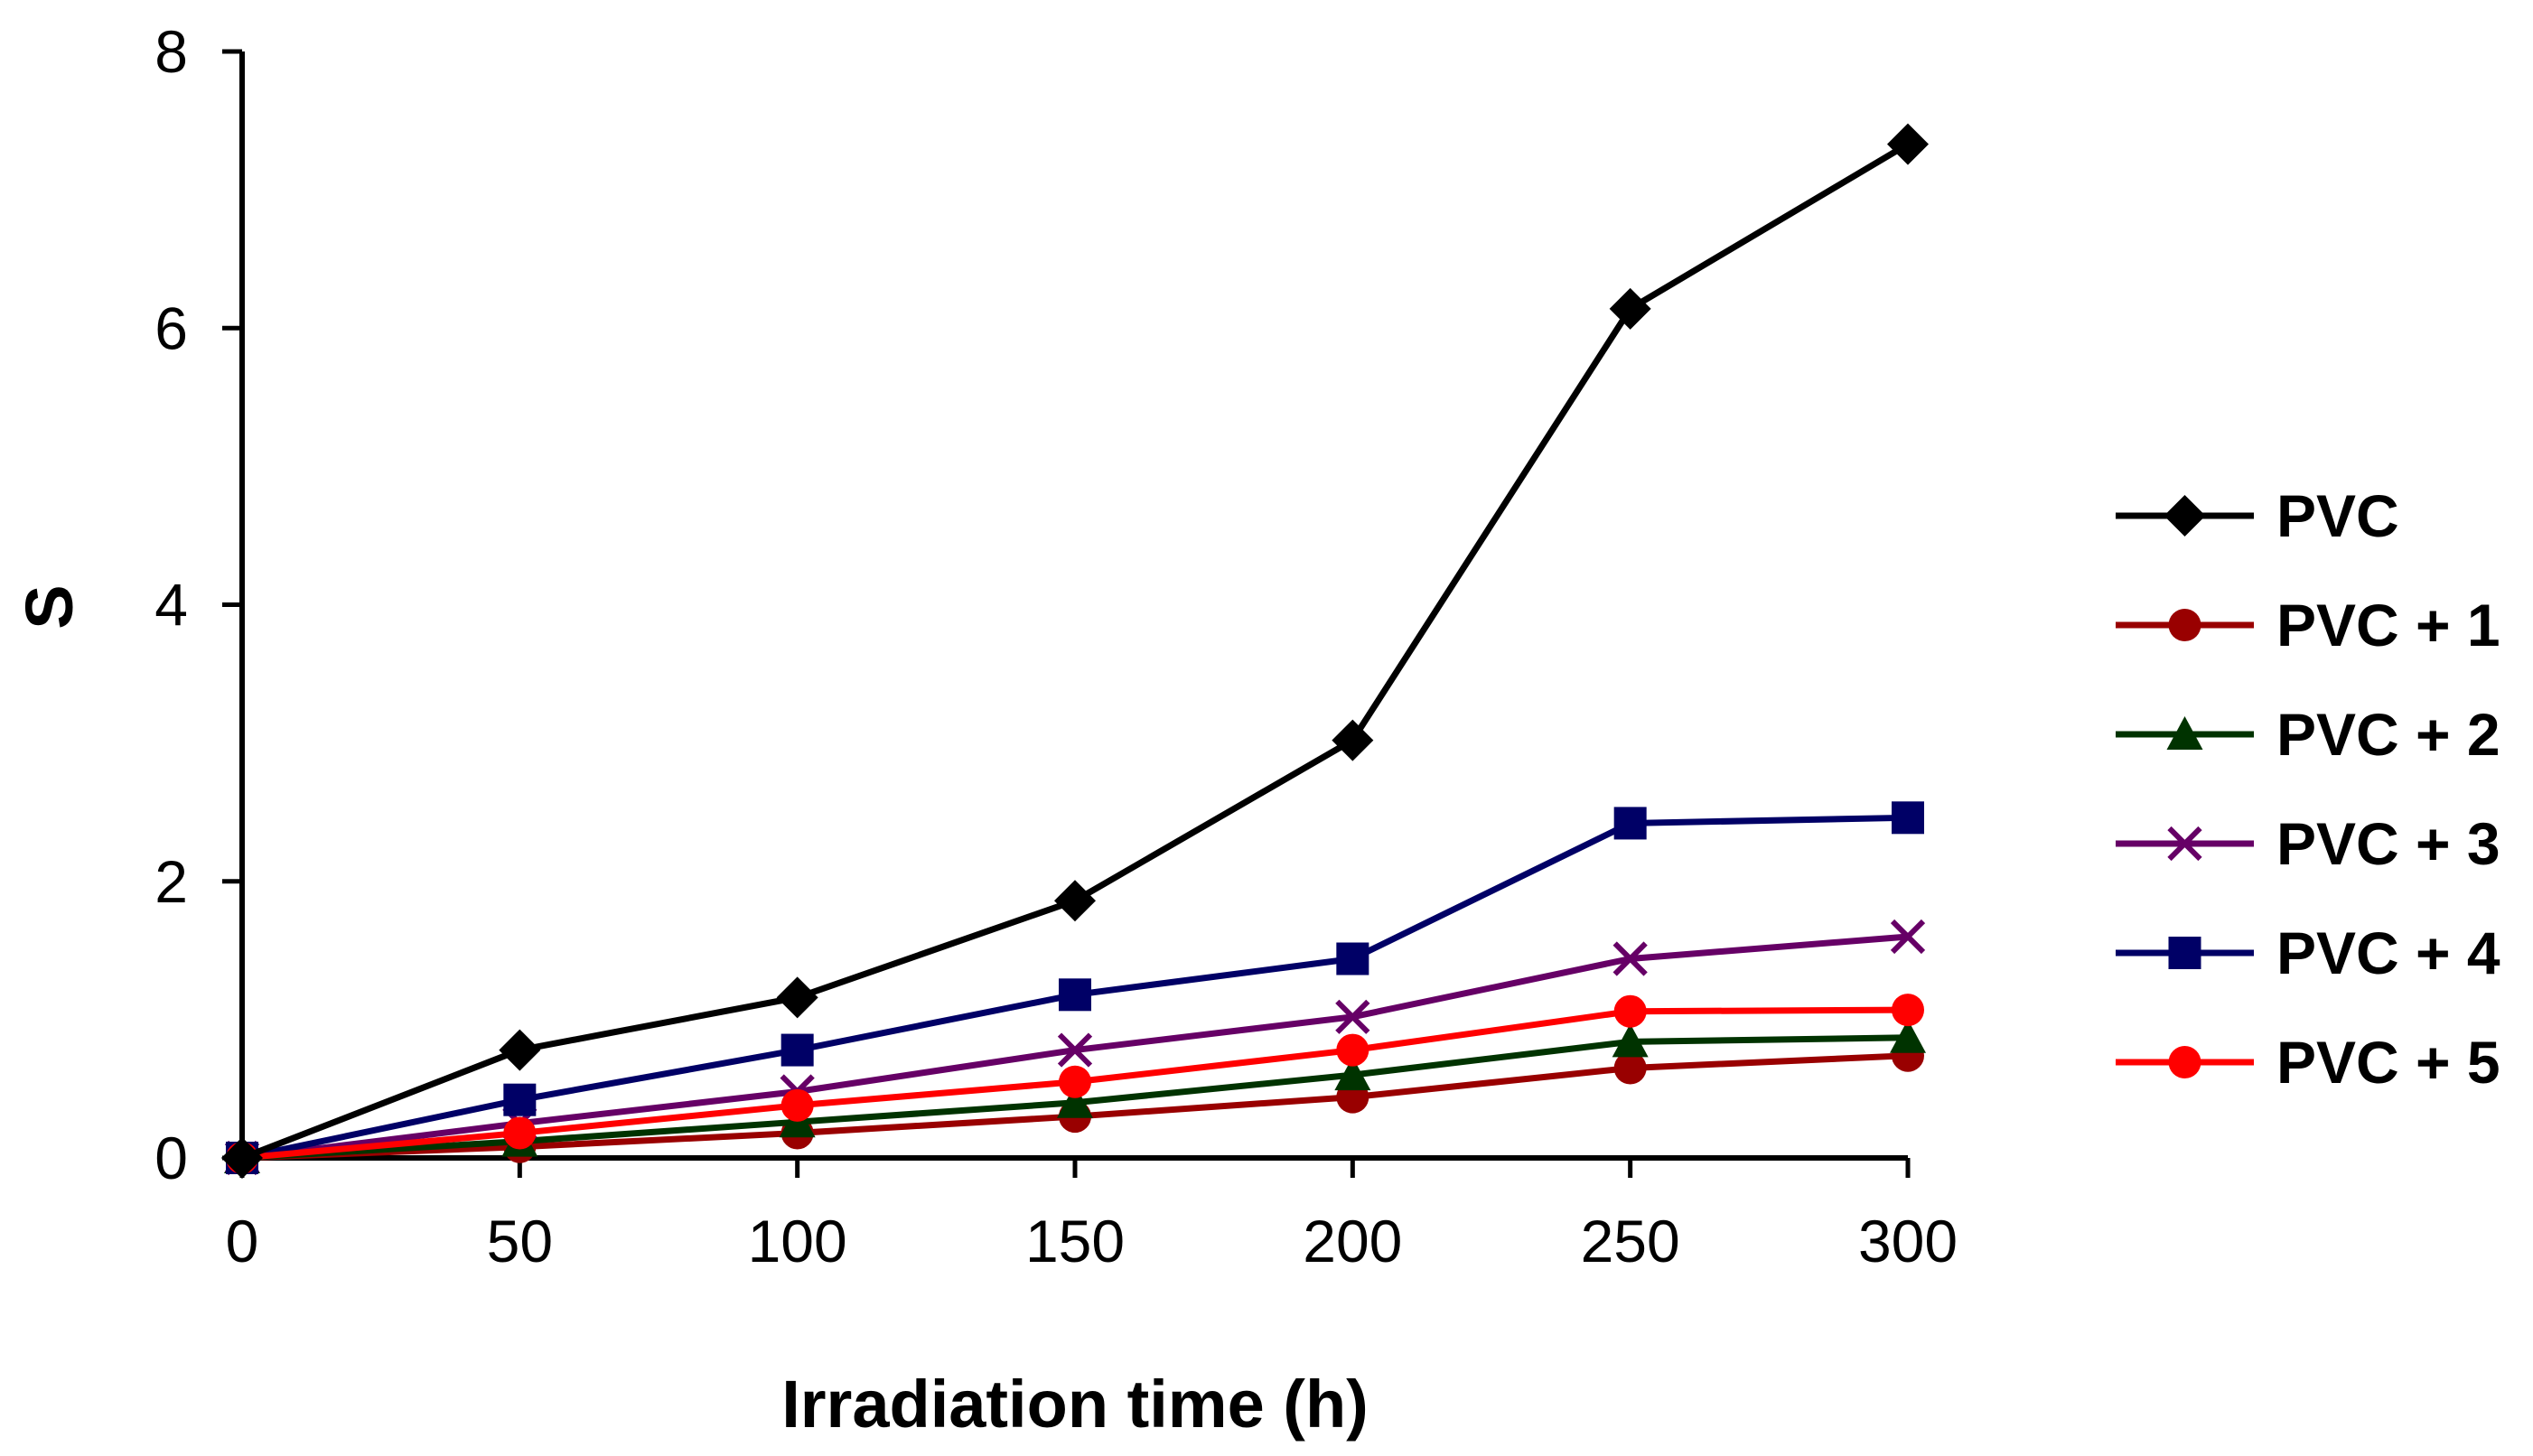 The image size is (2533, 1456). I want to click on x-tick-label: 300, so click(1908, 1241).